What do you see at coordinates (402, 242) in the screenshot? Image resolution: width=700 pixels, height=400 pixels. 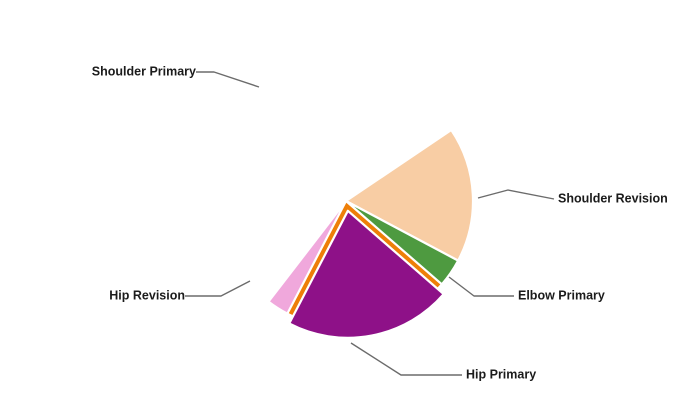 I see `pie-slice-elbow-primary` at bounding box center [402, 242].